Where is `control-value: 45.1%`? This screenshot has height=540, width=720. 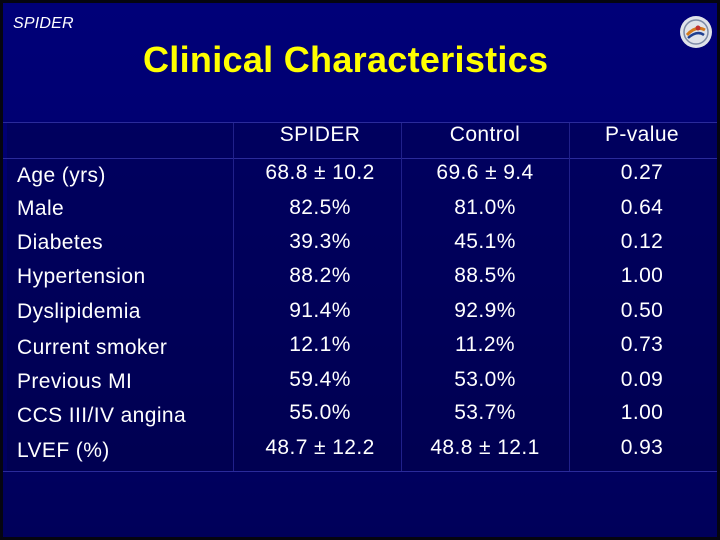 control-value: 45.1% is located at coordinates (485, 241).